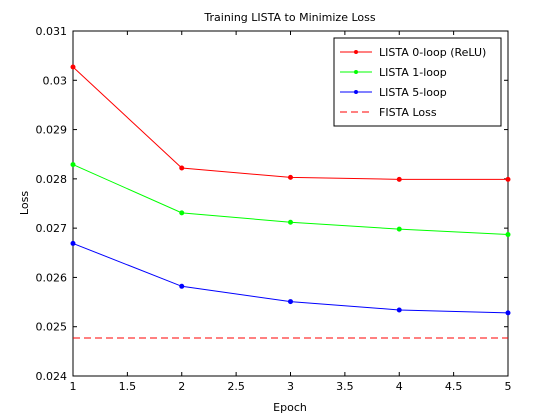  Describe the element at coordinates (52, 130) in the screenshot. I see `y-tick-label: 0.029` at that location.